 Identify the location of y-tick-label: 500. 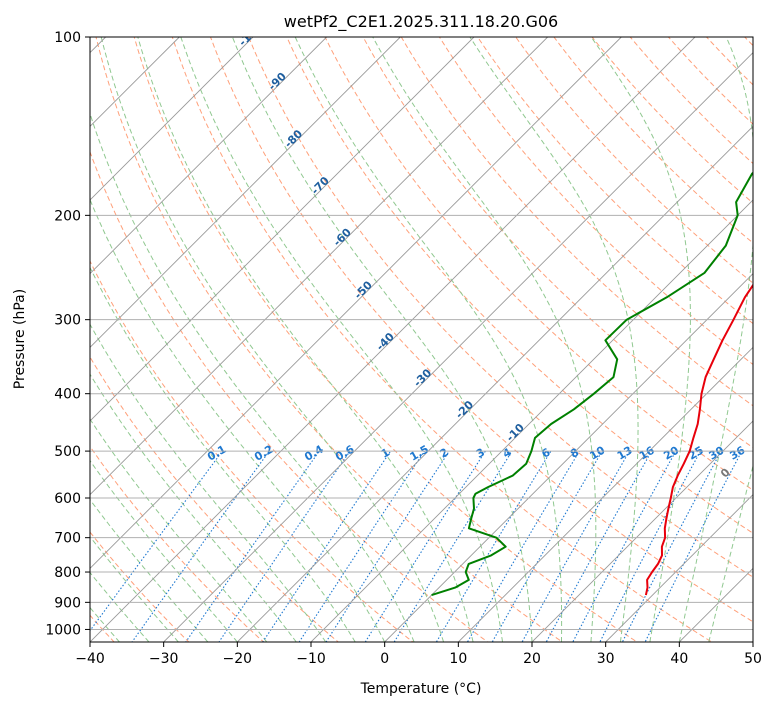
(67, 452).